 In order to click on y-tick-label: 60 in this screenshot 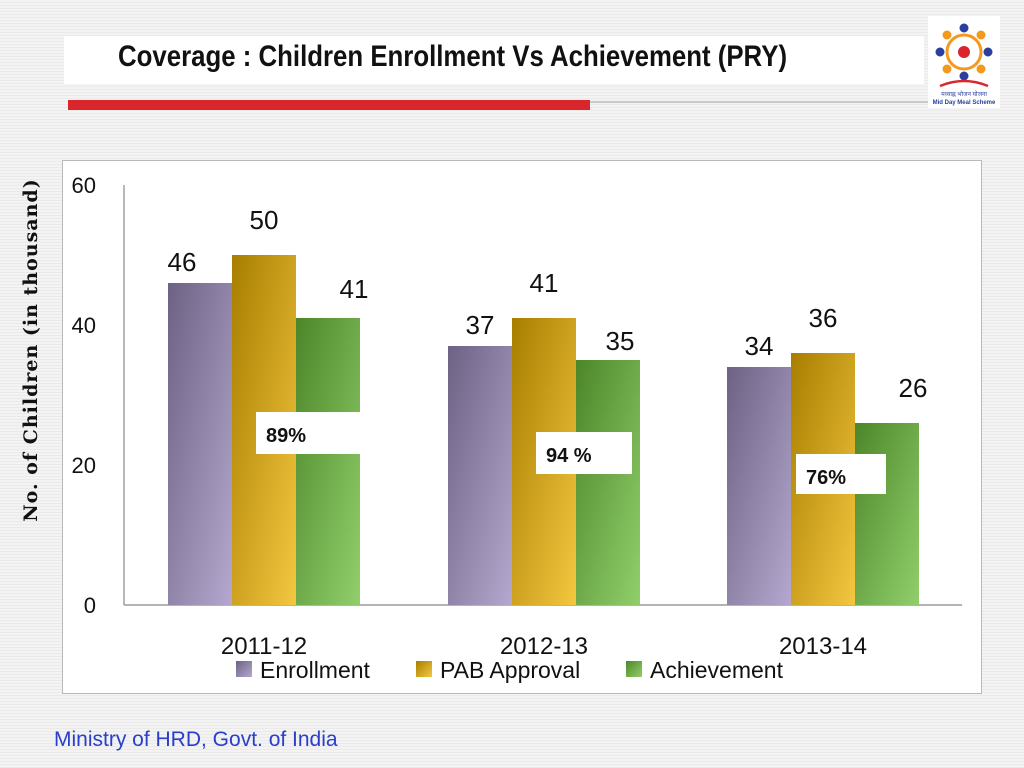, I will do `click(84, 185)`.